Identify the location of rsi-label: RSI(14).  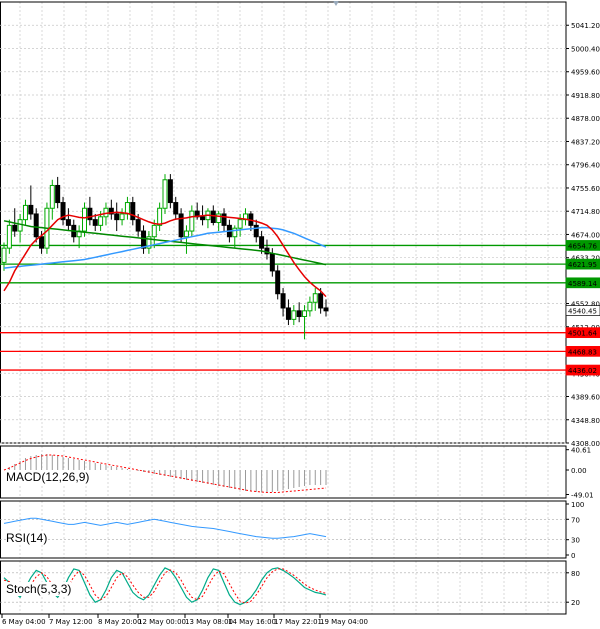
(27, 538).